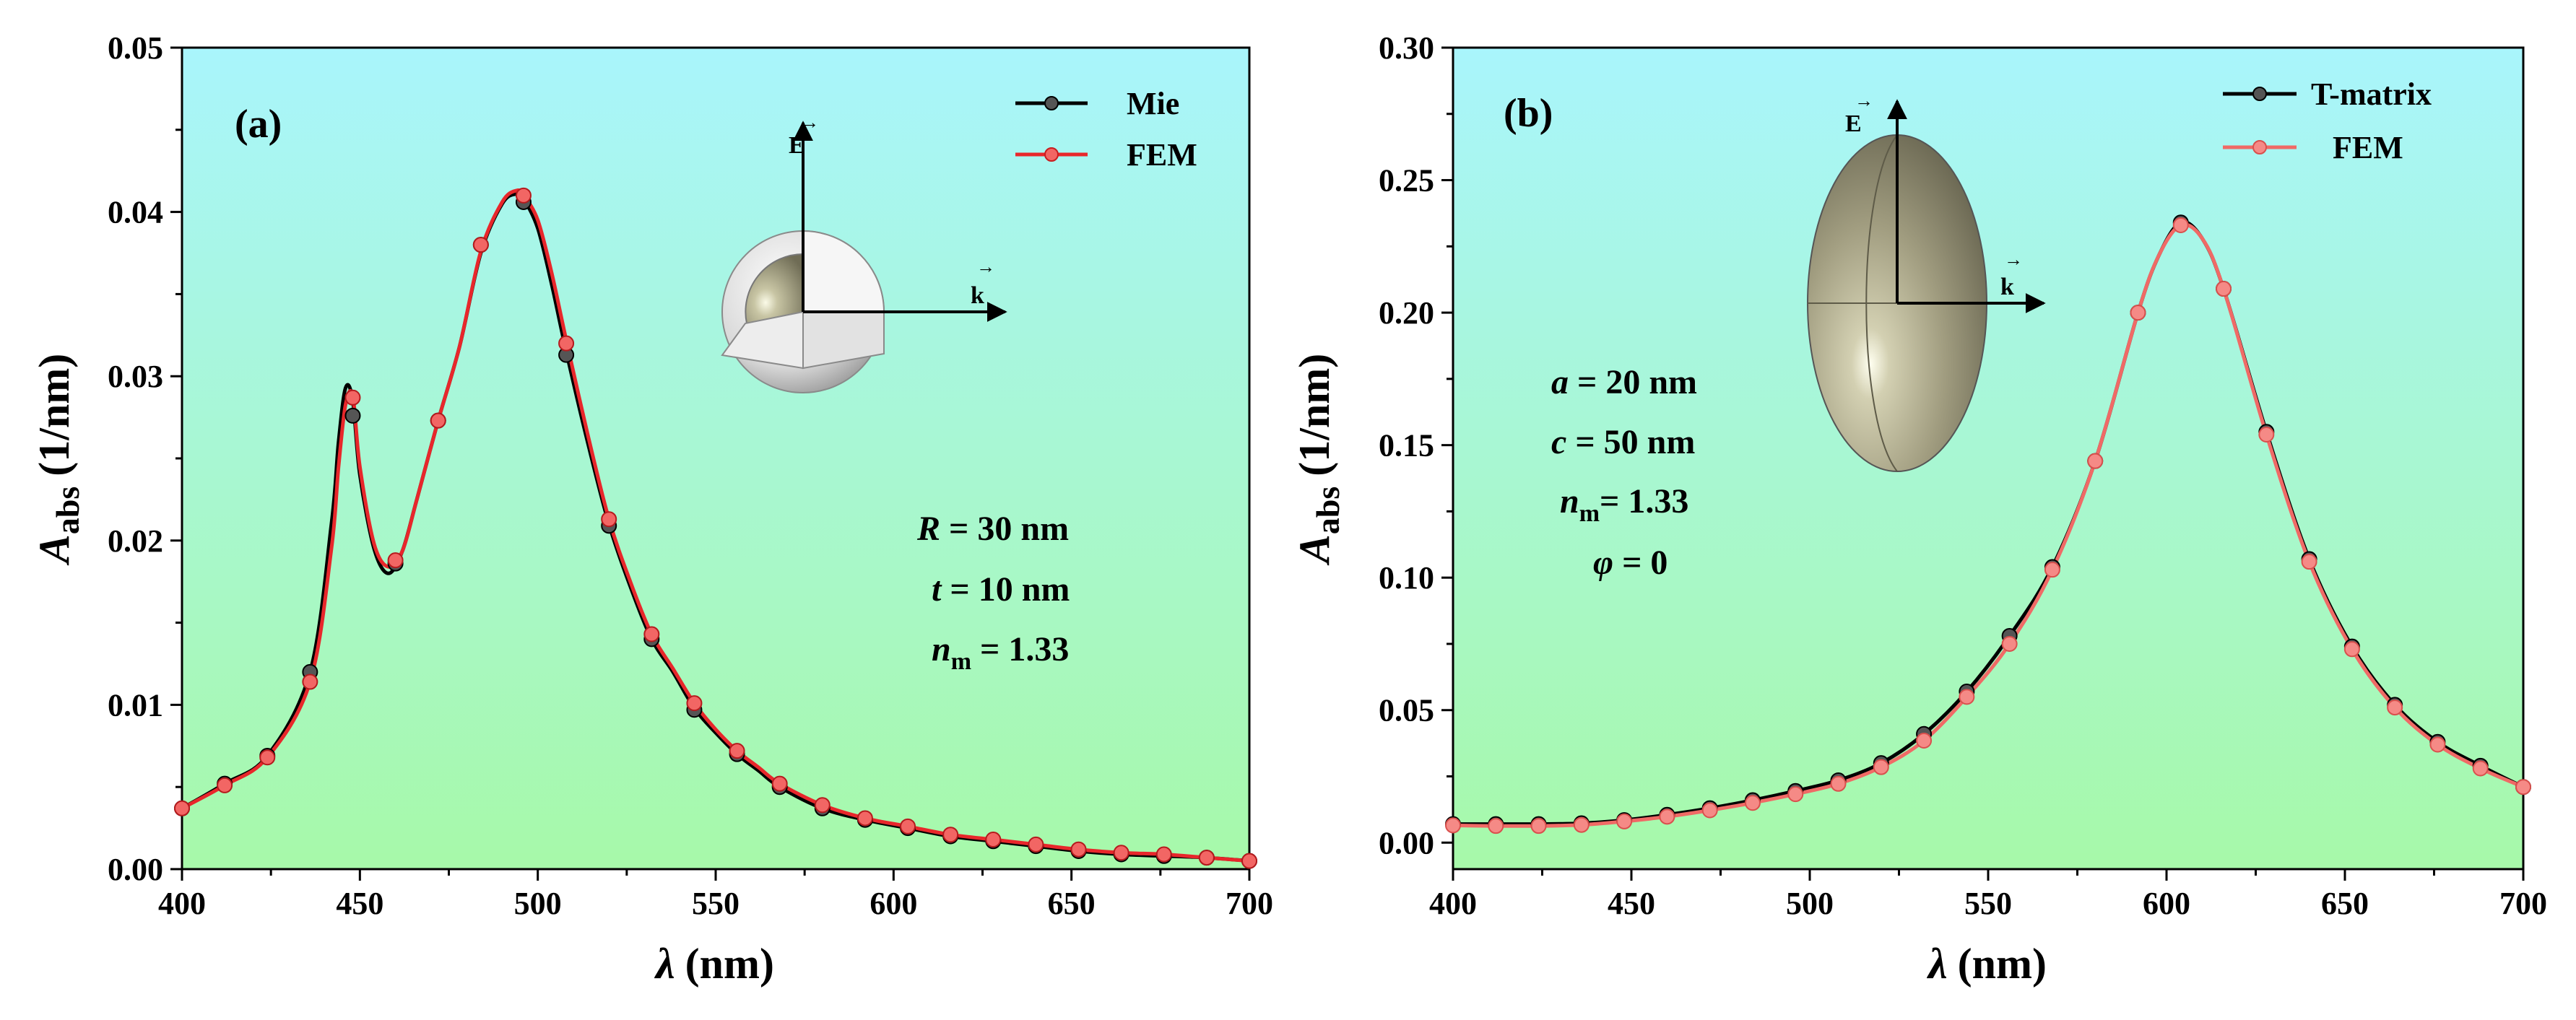  I want to click on param-phi-value: = 0, so click(1640, 563).